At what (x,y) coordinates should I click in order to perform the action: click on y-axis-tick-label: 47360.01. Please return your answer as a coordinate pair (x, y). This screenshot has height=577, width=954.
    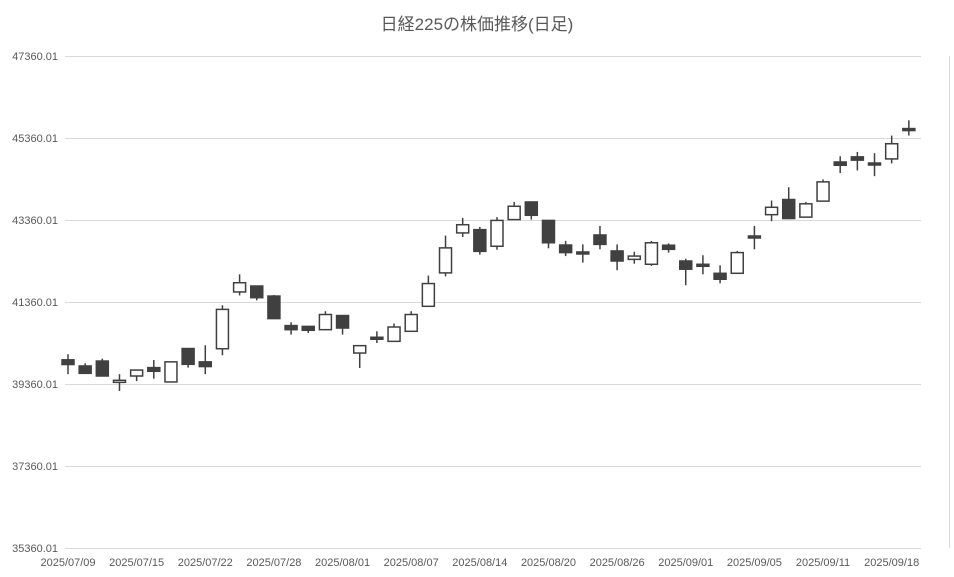
    Looking at the image, I should click on (35, 57).